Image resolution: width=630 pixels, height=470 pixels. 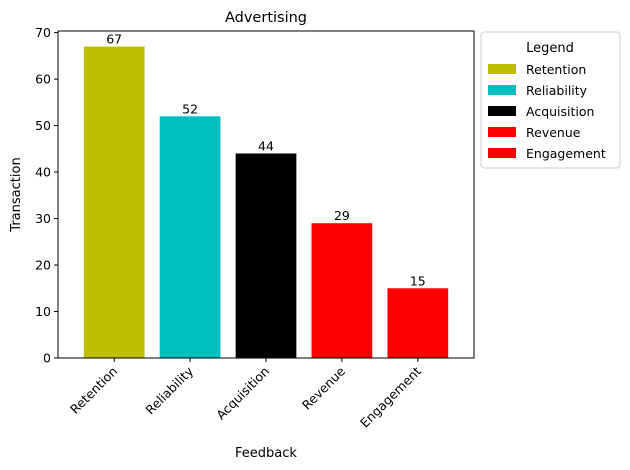 I want to click on x-tick-label: Reliability, so click(x=169, y=390).